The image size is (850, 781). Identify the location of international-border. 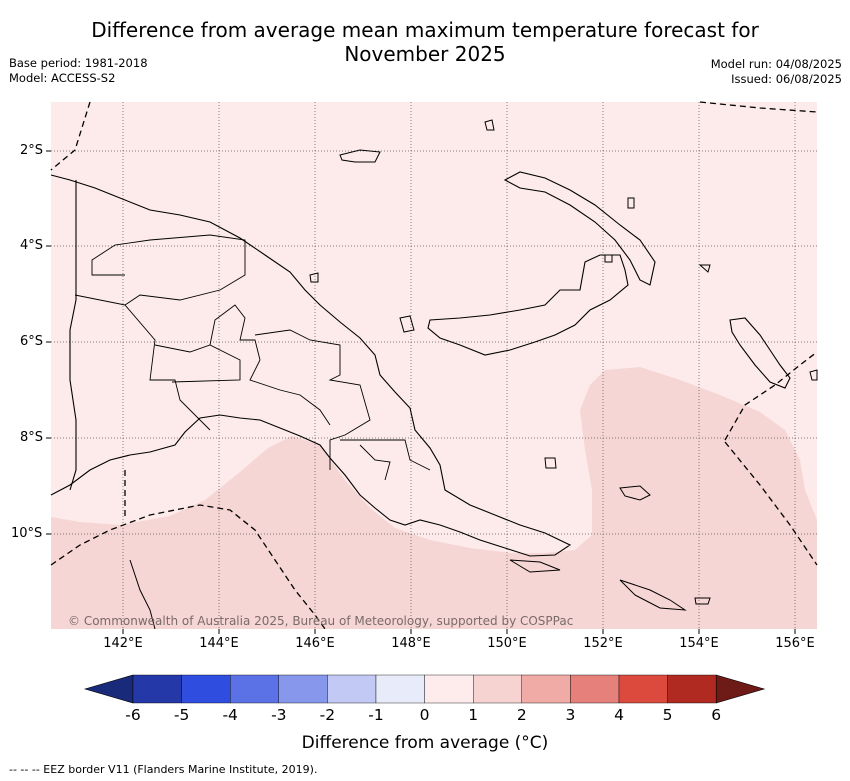
(73, 335).